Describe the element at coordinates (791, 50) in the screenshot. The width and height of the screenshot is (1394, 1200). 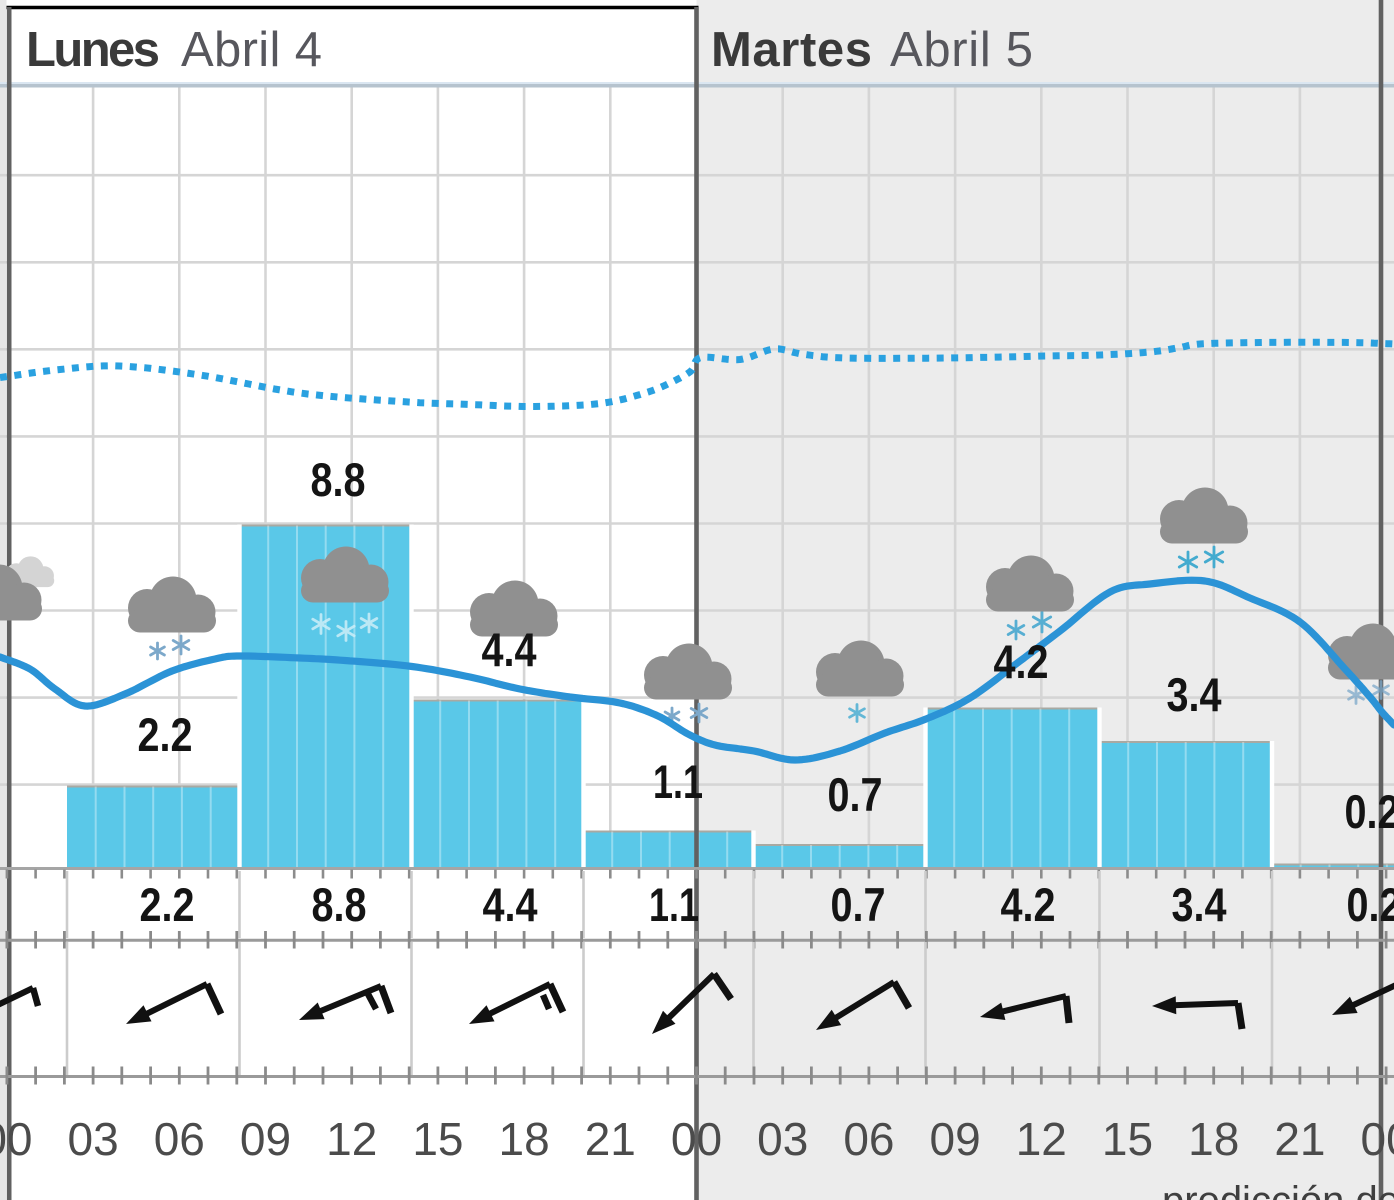
I see `svg-text: Martes` at that location.